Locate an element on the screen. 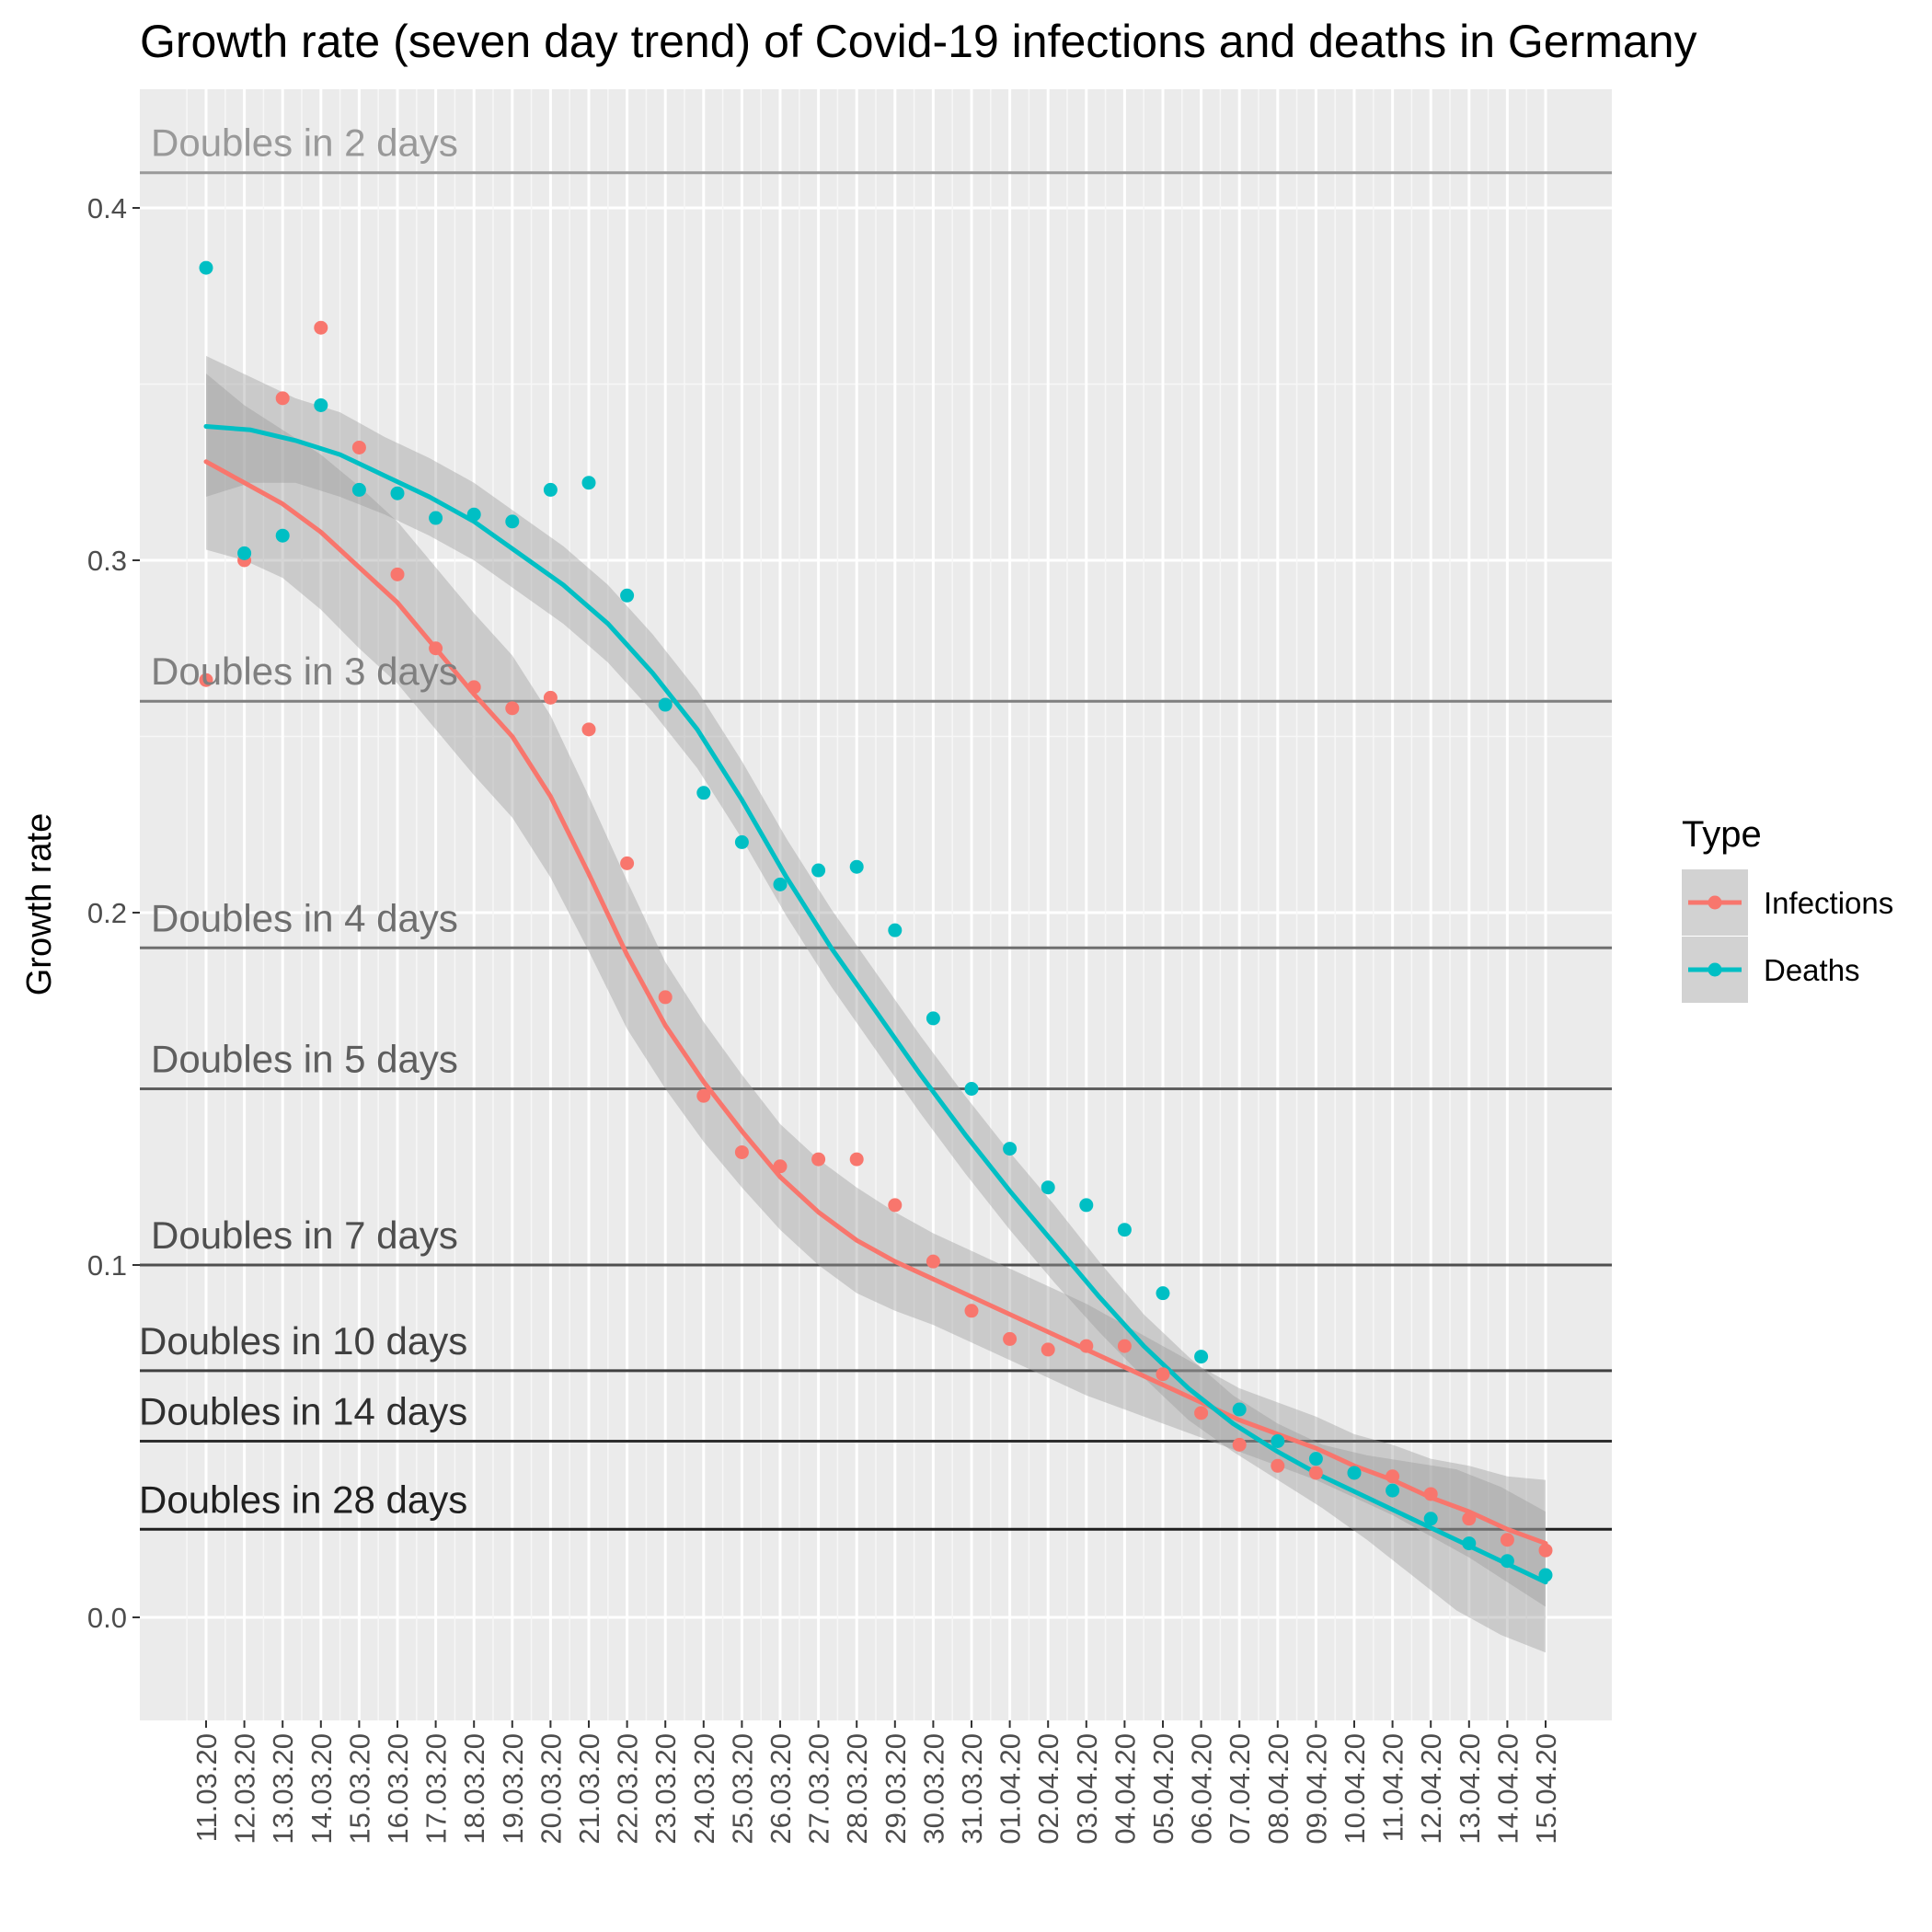 This screenshot has height=1932, width=1932. x-tick-label: 14.03.20 is located at coordinates (321, 1789).